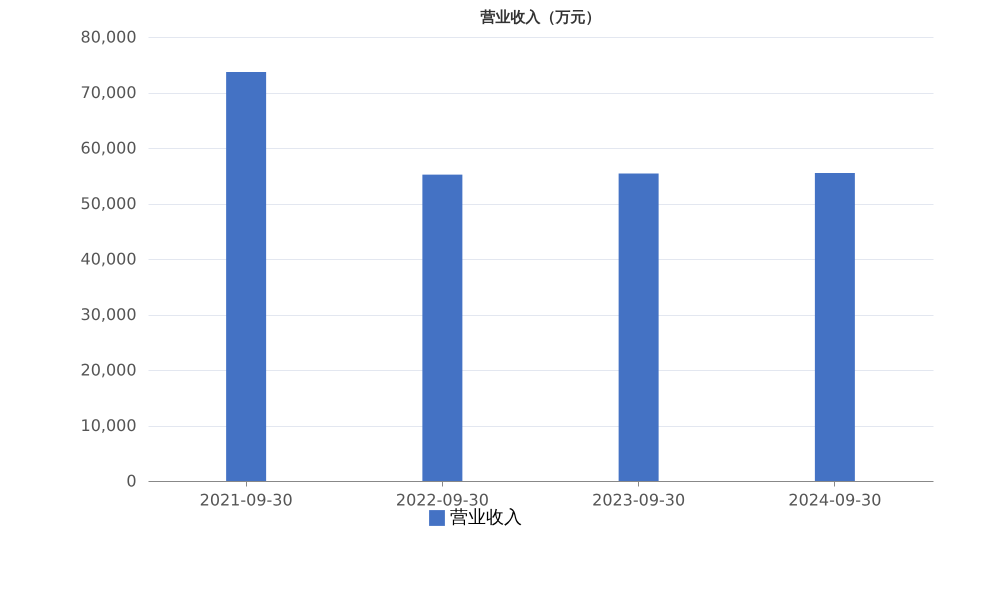  I want to click on y-tick-label: 70,000, so click(108, 92).